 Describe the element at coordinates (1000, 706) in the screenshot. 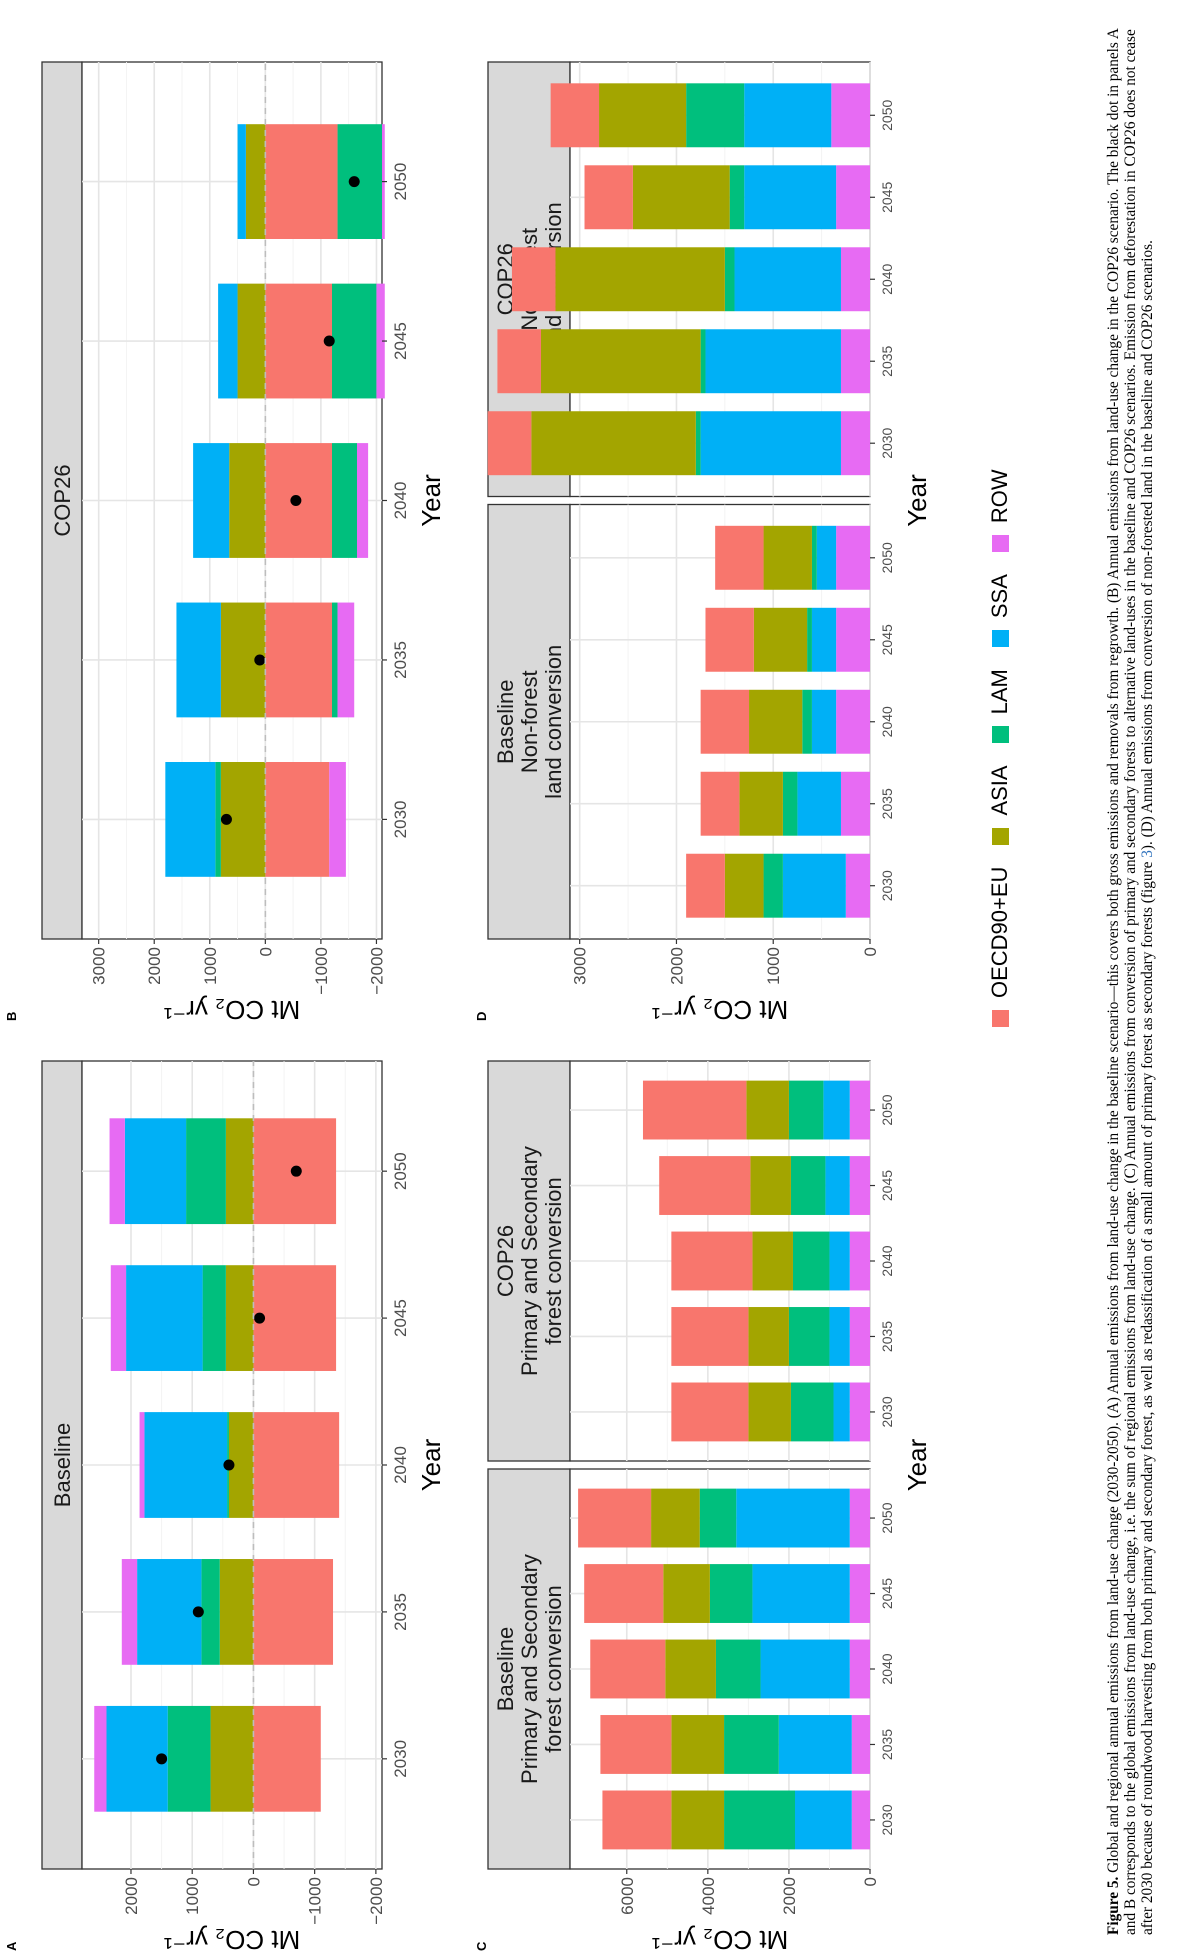

I see `legend-item-lam: LAM` at that location.